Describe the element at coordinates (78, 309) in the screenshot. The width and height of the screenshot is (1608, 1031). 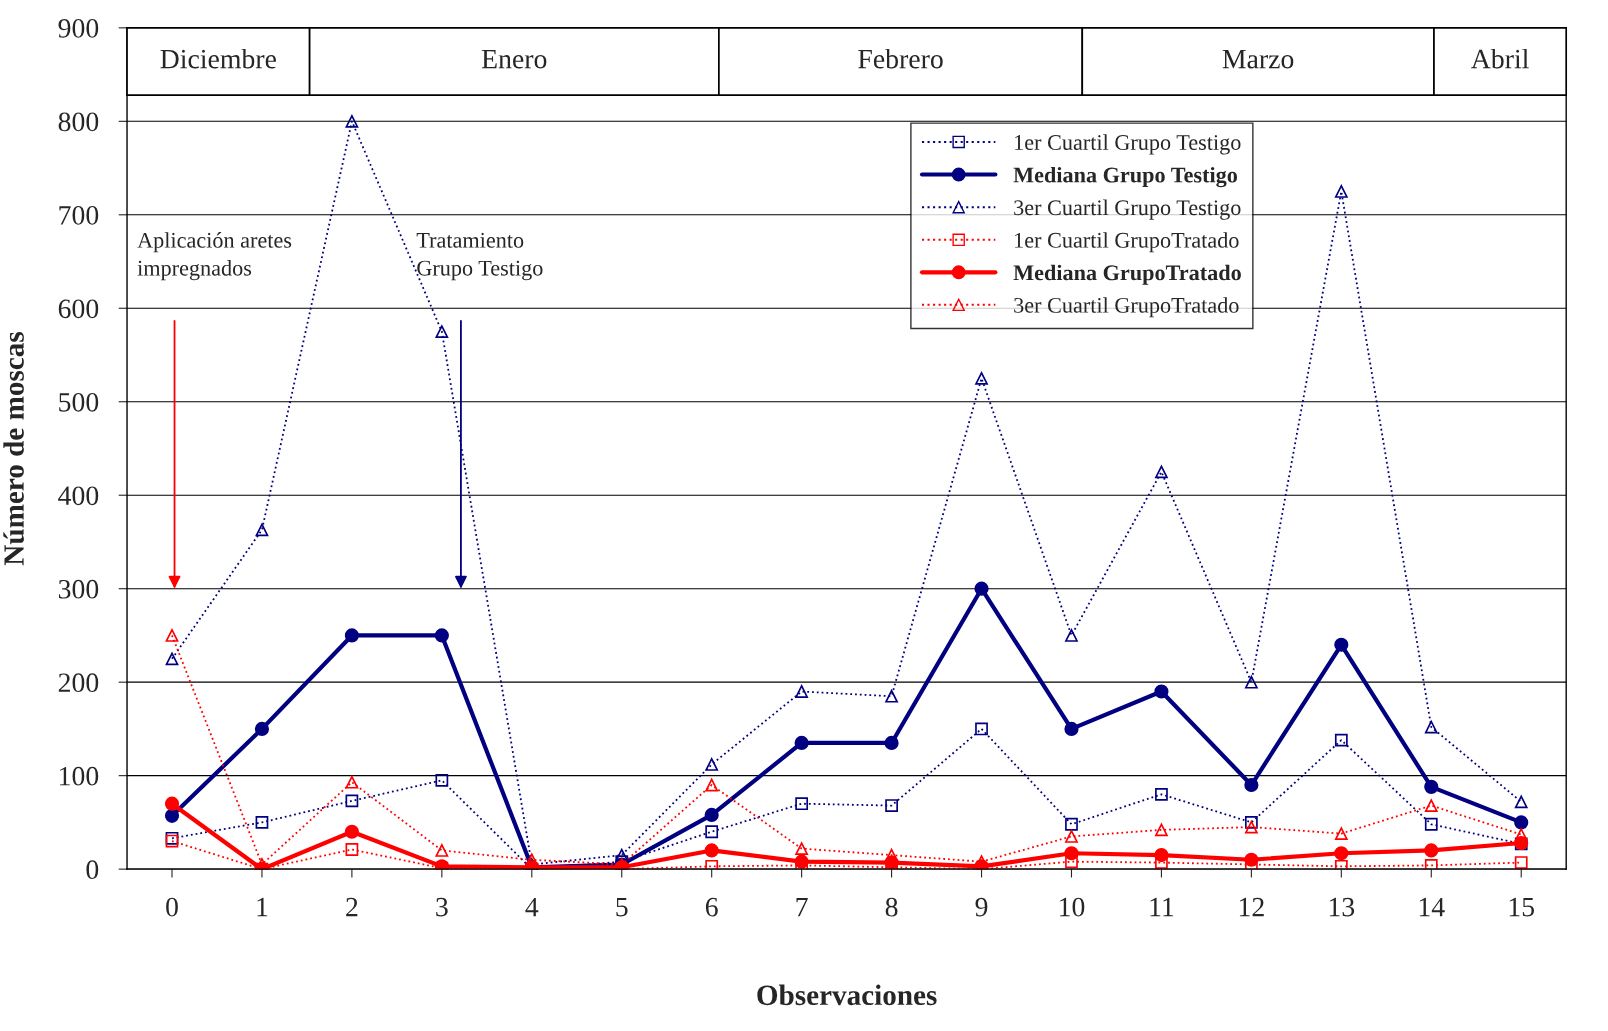
I see `y-tick-label: 600` at that location.